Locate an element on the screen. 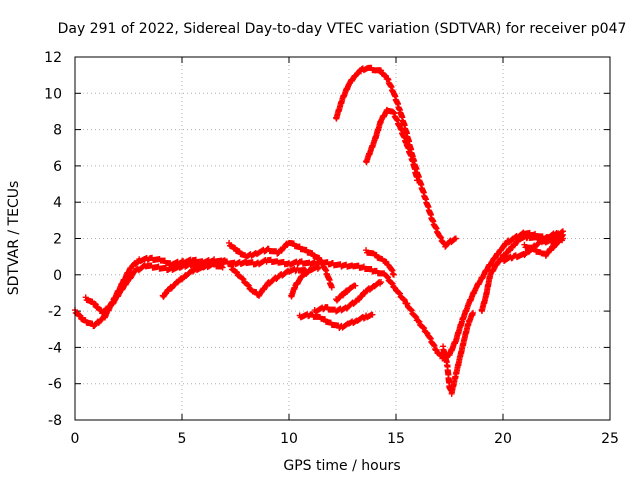 The width and height of the screenshot is (640, 480). y-tick-label: 0 is located at coordinates (57, 276).